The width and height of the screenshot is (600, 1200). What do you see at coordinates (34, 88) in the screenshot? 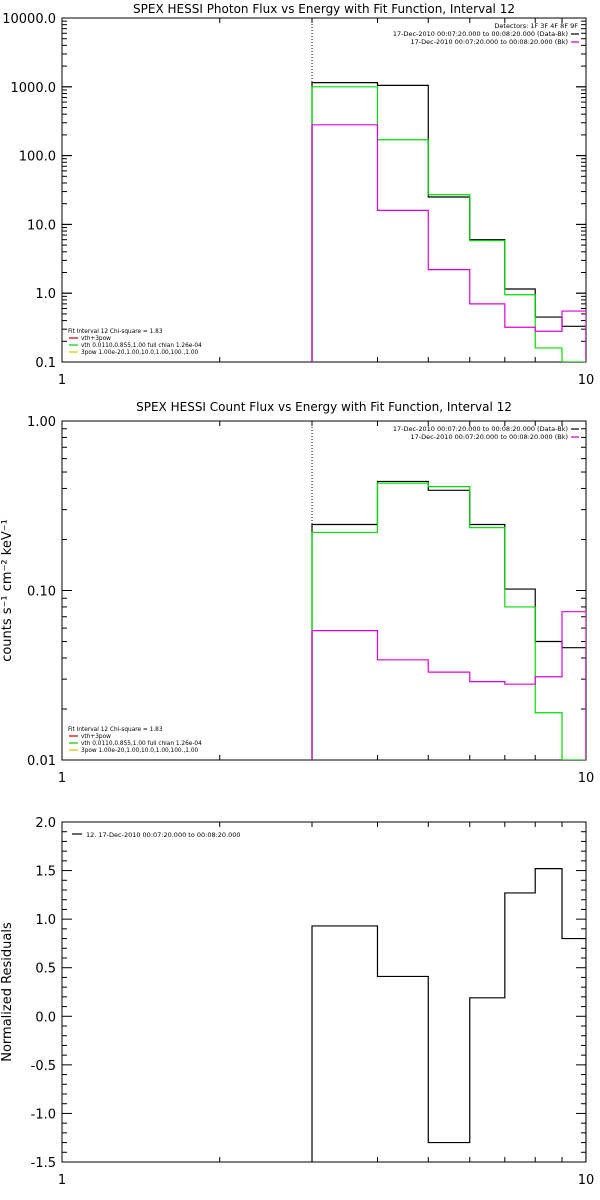
I see `y-tick-label: 1000.0` at bounding box center [34, 88].